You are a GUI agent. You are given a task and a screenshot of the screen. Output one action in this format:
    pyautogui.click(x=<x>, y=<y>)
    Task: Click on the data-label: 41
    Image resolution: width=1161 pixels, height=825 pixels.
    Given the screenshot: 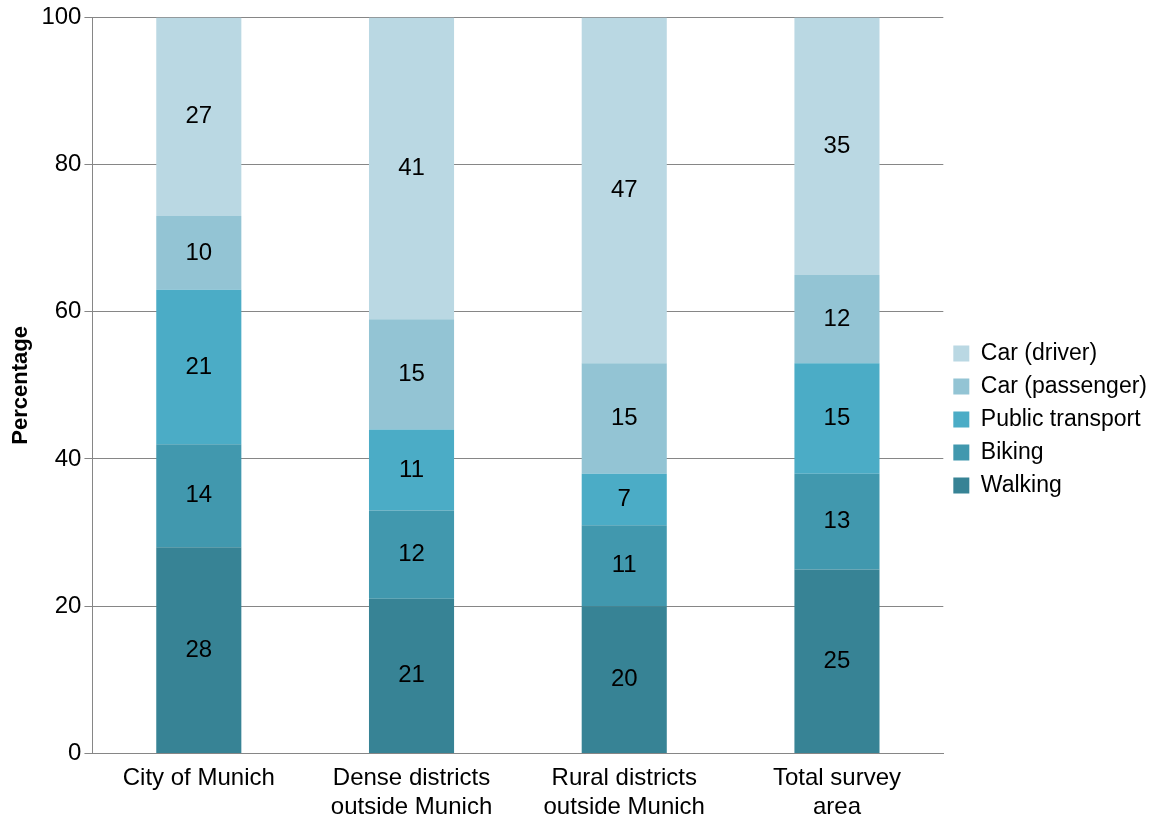 What is the action you would take?
    pyautogui.click(x=411, y=166)
    